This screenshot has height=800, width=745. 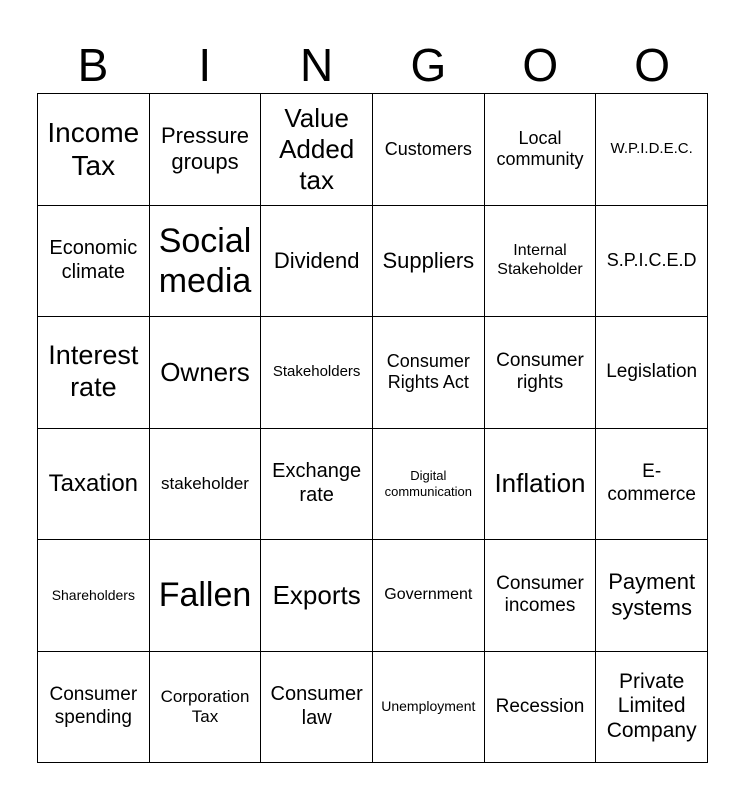 What do you see at coordinates (652, 150) in the screenshot?
I see `bingo-cell: W.P.I.D.E.C.` at bounding box center [652, 150].